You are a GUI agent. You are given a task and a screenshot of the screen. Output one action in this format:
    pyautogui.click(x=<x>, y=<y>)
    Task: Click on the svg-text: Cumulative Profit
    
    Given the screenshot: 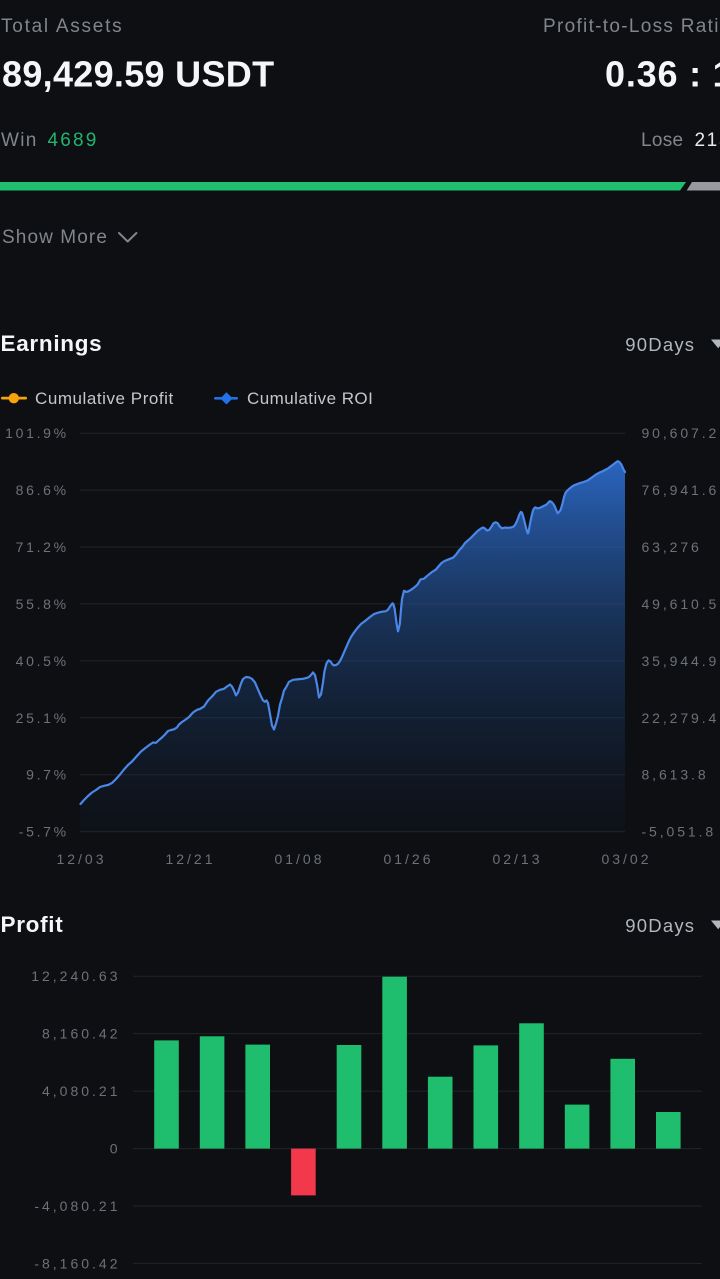 What is the action you would take?
    pyautogui.click(x=104, y=398)
    